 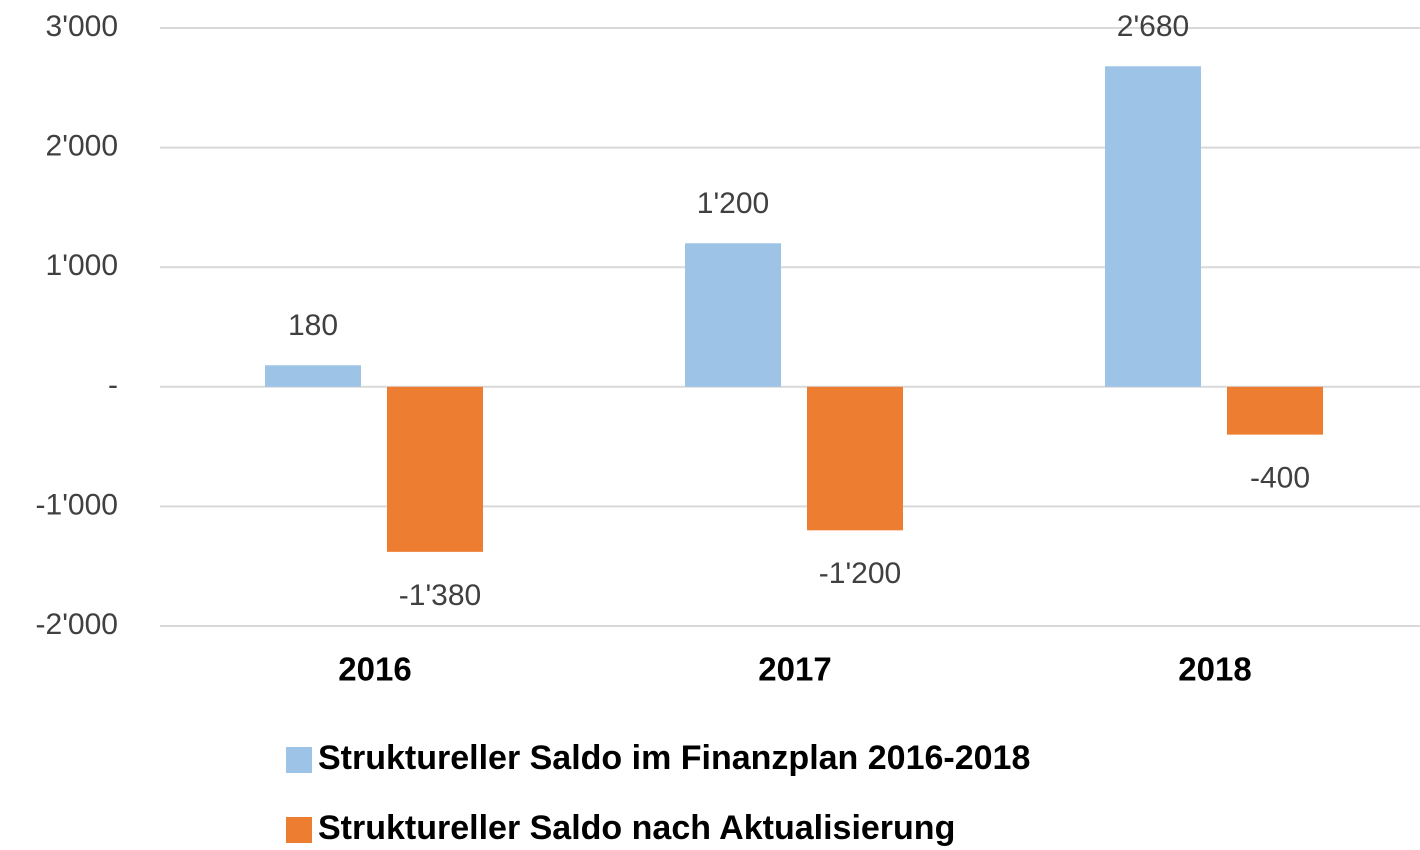 I want to click on y-tick-label: 2'000, so click(x=82, y=146).